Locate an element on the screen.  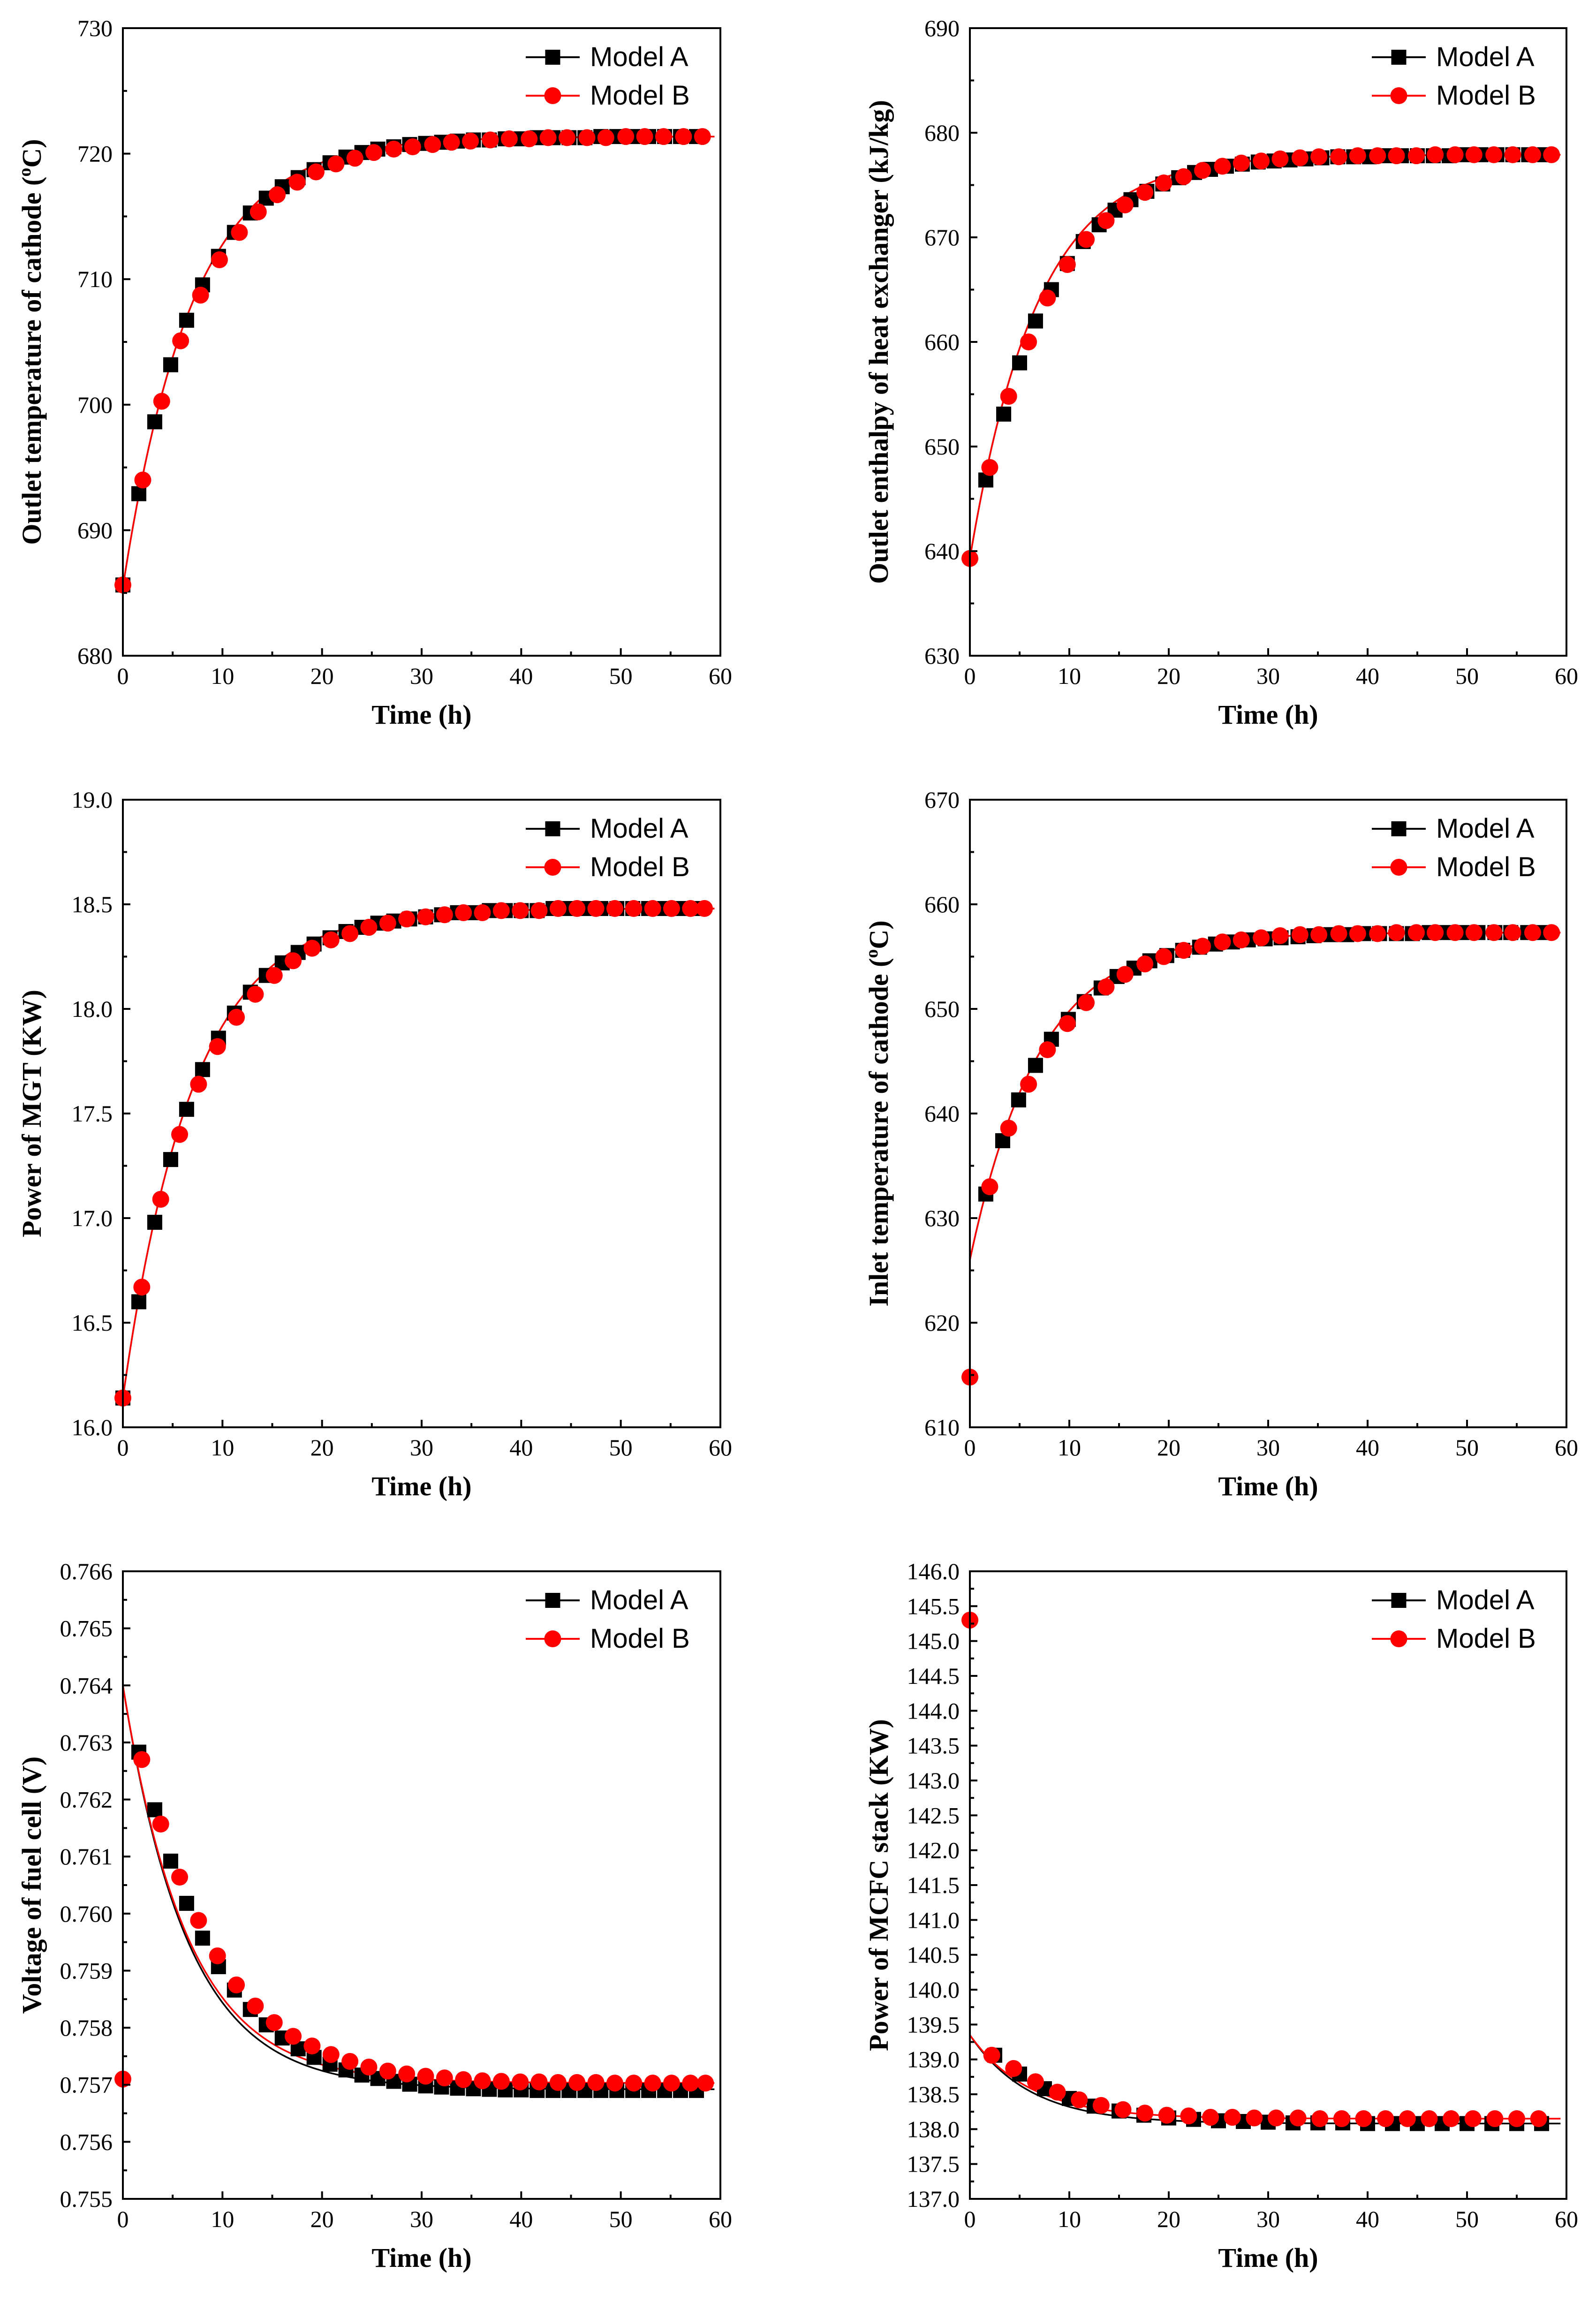
y-tick-label: 140.5 is located at coordinates (933, 1955).